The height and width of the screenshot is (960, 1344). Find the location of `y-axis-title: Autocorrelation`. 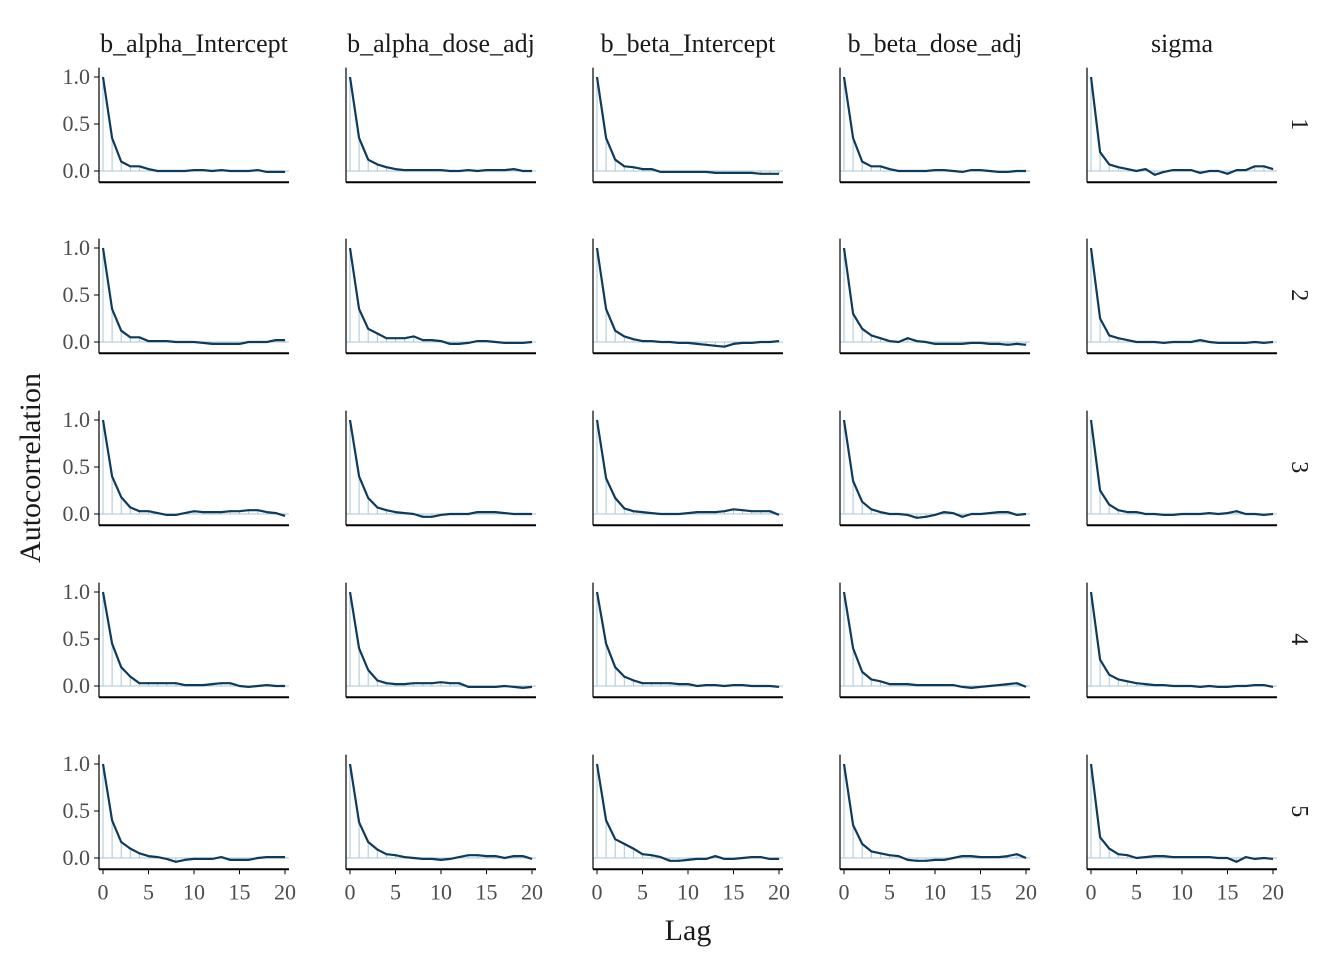

y-axis-title: Autocorrelation is located at coordinates (30, 468).